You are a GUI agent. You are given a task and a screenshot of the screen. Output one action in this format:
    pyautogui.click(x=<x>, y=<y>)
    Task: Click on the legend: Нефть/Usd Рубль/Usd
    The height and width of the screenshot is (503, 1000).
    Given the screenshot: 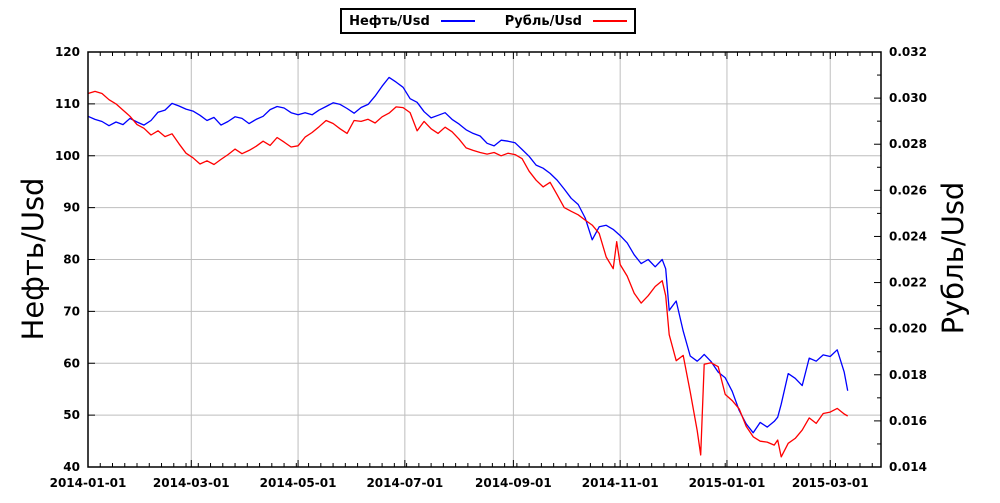 What is the action you would take?
    pyautogui.click(x=488, y=21)
    